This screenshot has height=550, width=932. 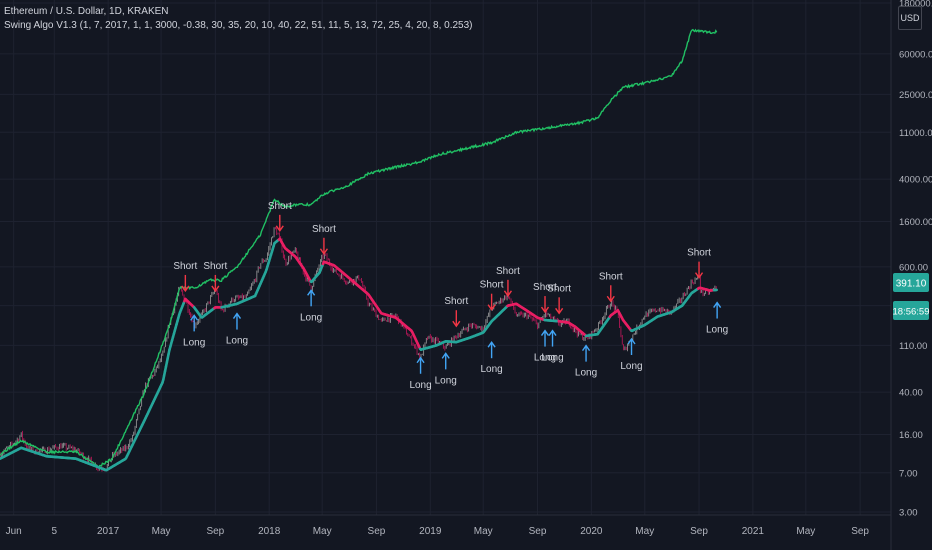 I want to click on last-price-value: 391.10, so click(x=911, y=284).